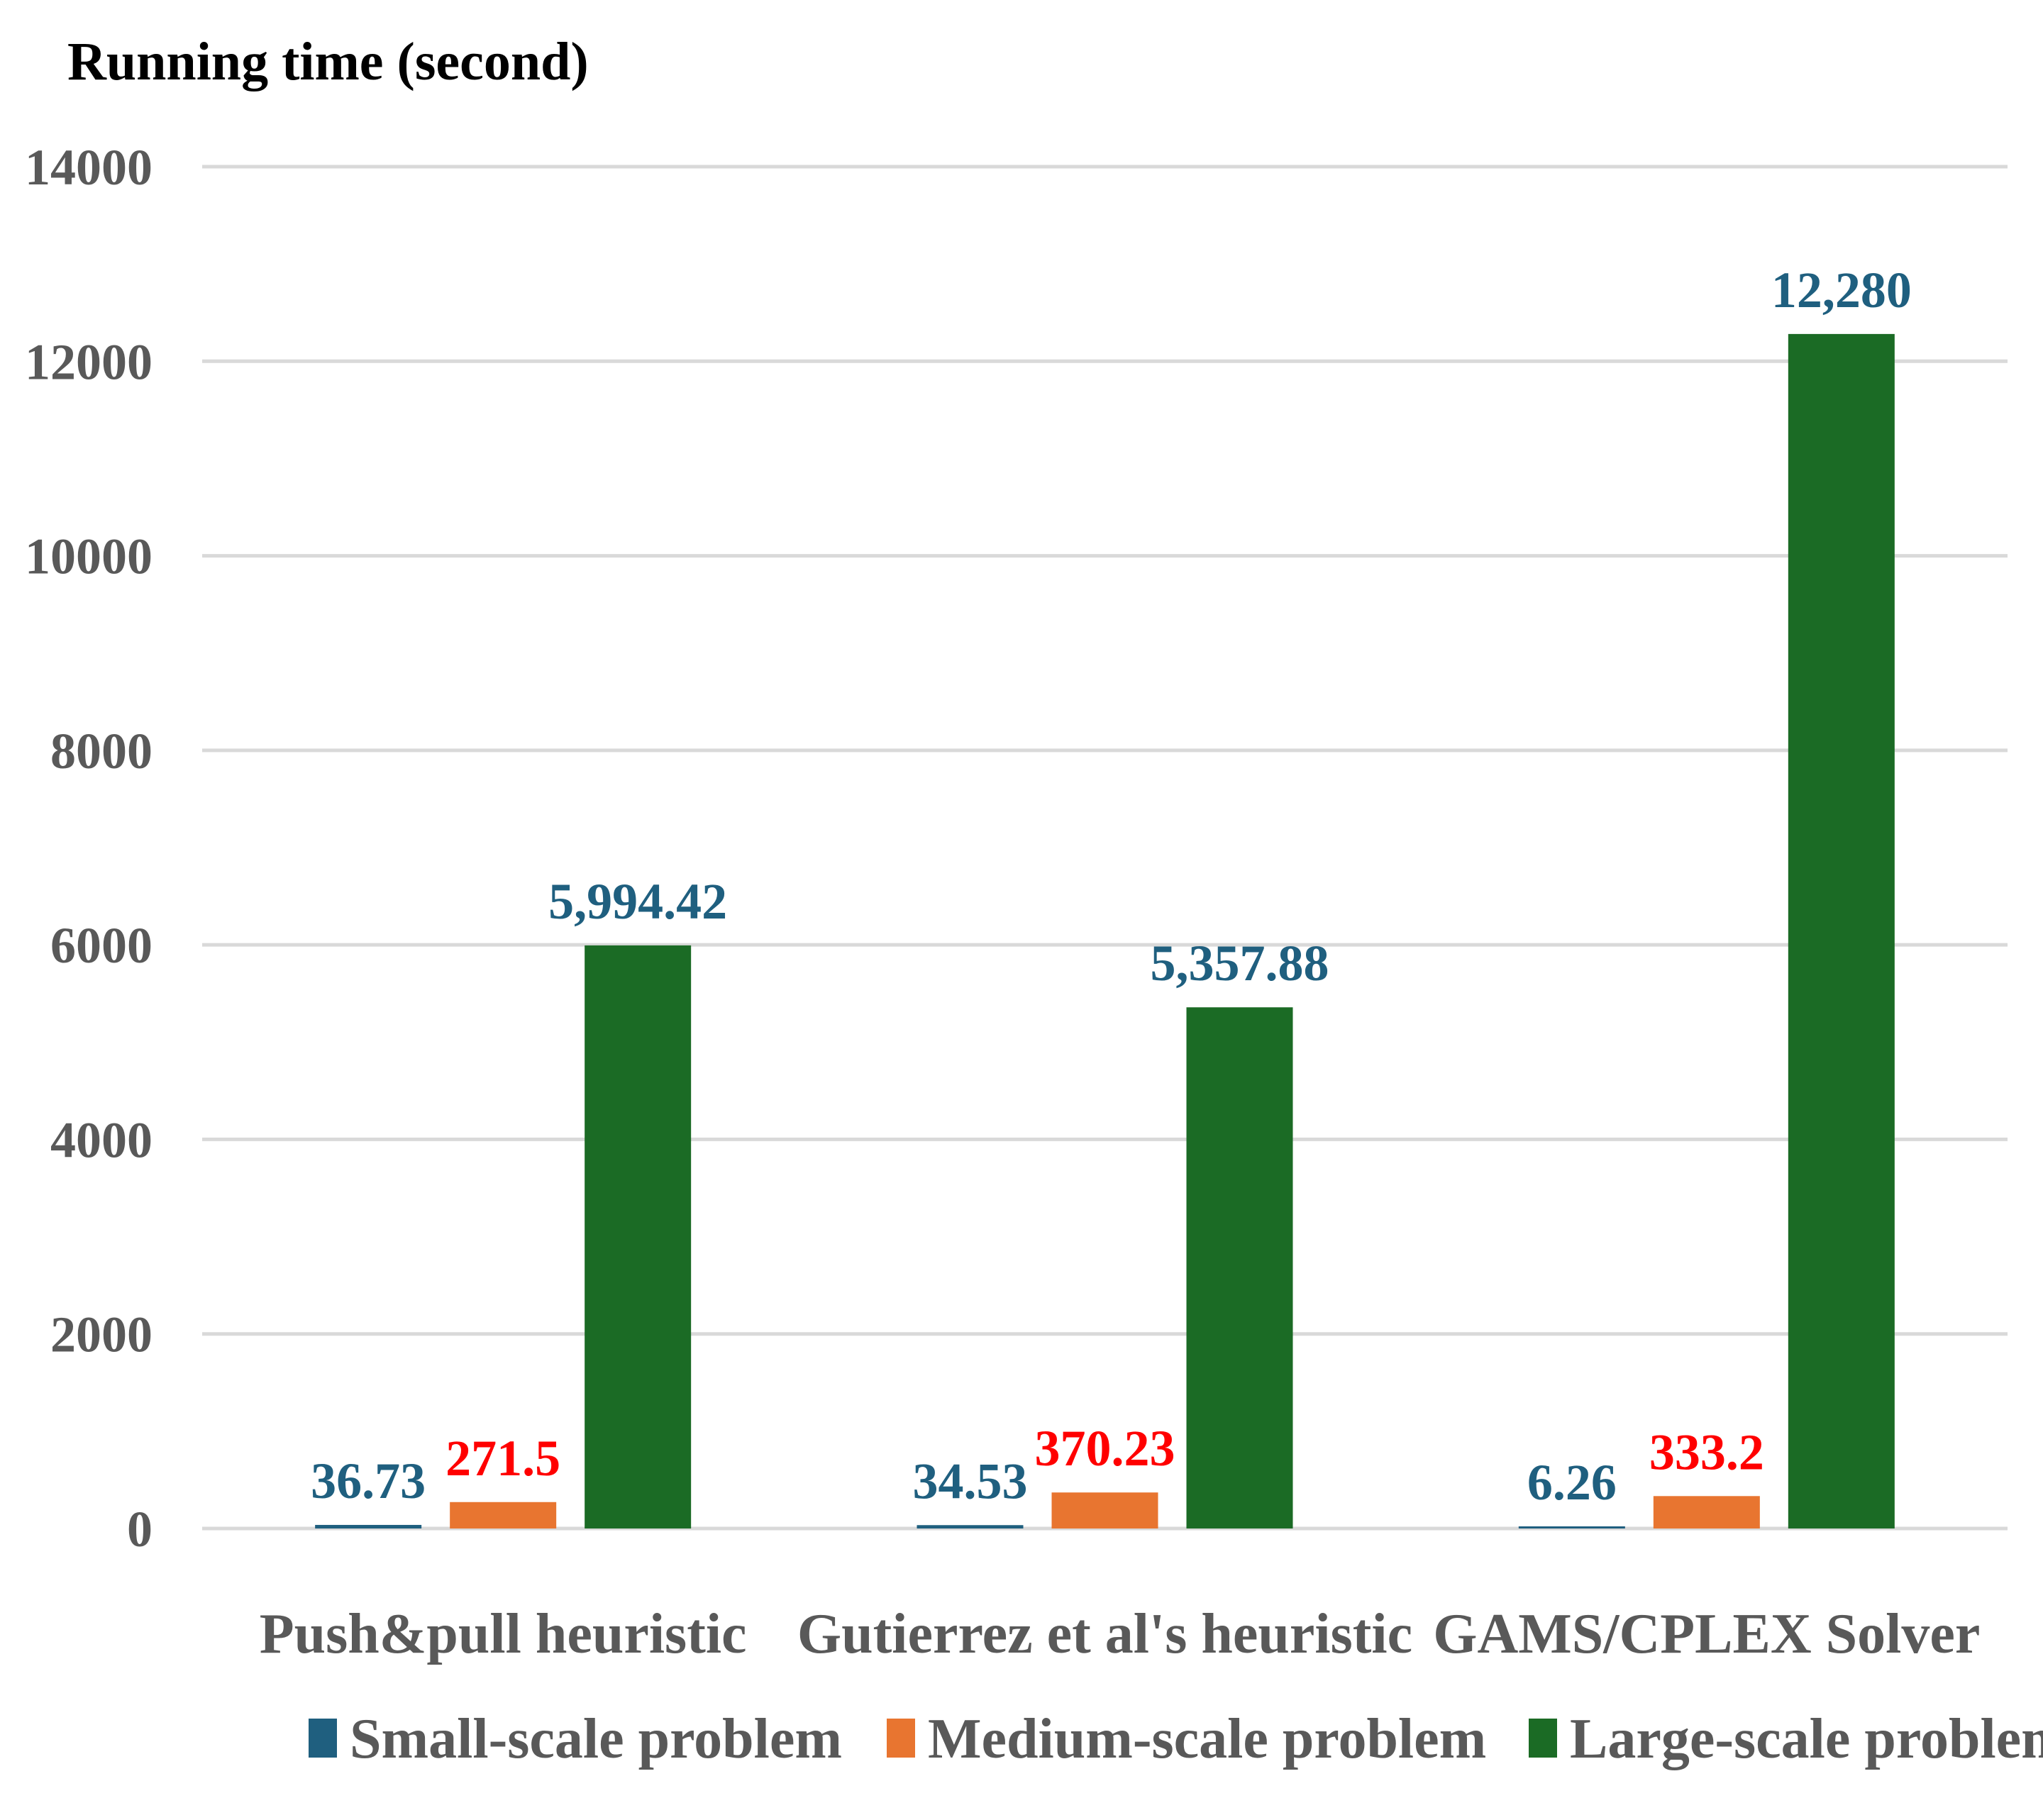  Describe the element at coordinates (89, 168) in the screenshot. I see `y-tick-label: 14000` at that location.